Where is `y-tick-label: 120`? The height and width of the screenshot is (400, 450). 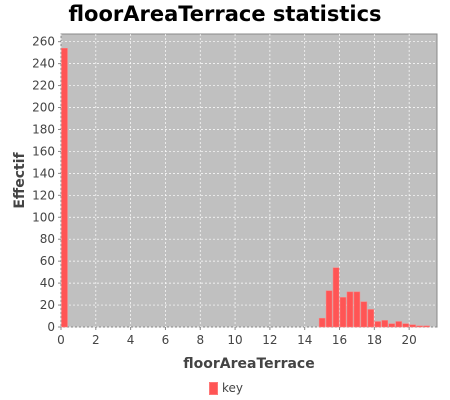 y-tick-label: 120 is located at coordinates (43, 195).